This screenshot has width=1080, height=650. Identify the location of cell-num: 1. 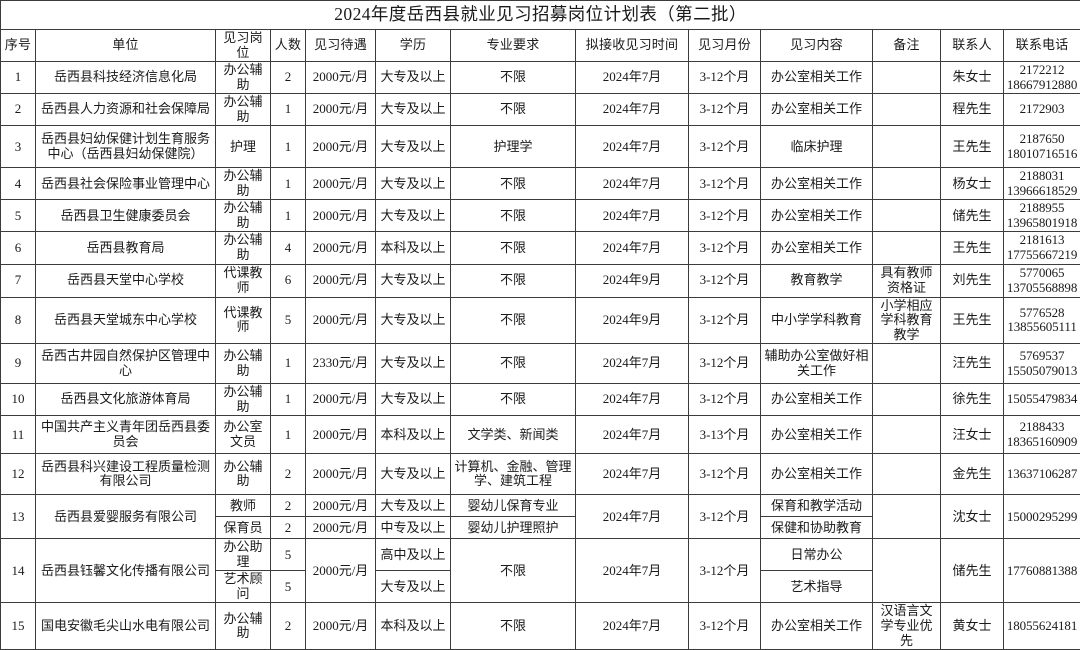
(288, 184).